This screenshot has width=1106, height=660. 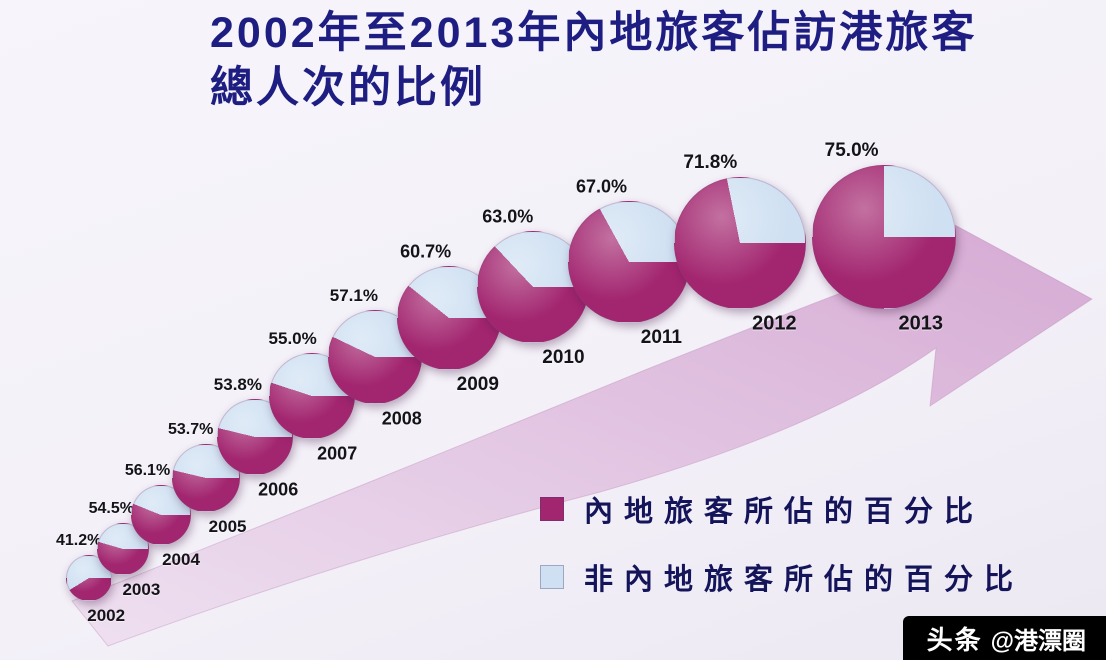 I want to click on pie-value-label-2003: 54.5%, so click(x=111, y=508).